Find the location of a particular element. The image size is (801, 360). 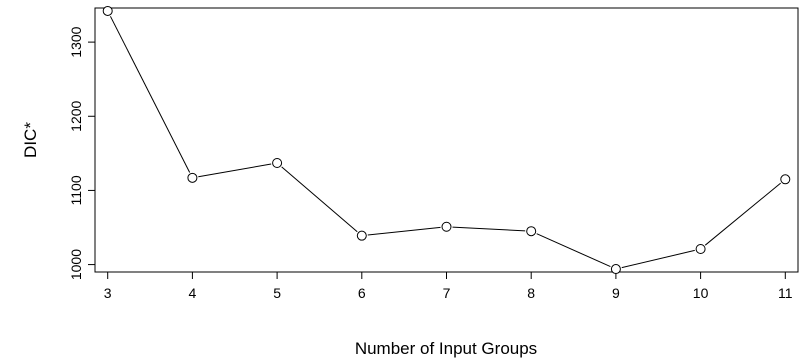

x-tick-label: 9 is located at coordinates (616, 293).